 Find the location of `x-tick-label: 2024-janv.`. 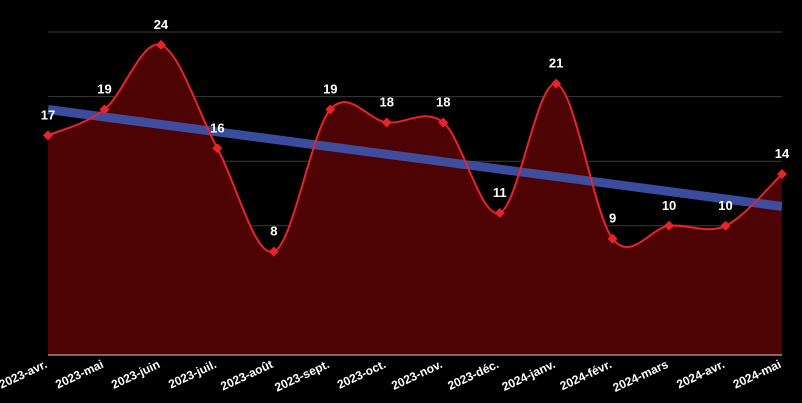

x-tick-label: 2024-janv. is located at coordinates (529, 375).